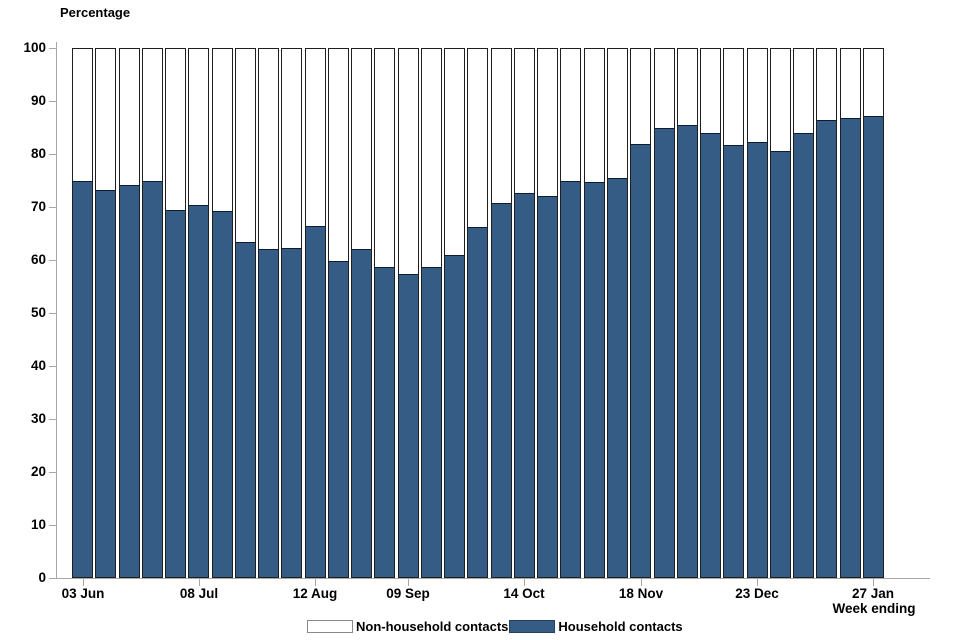 Image resolution: width=960 pixels, height=640 pixels. I want to click on bar-week-ending-28-oct, so click(570, 313).